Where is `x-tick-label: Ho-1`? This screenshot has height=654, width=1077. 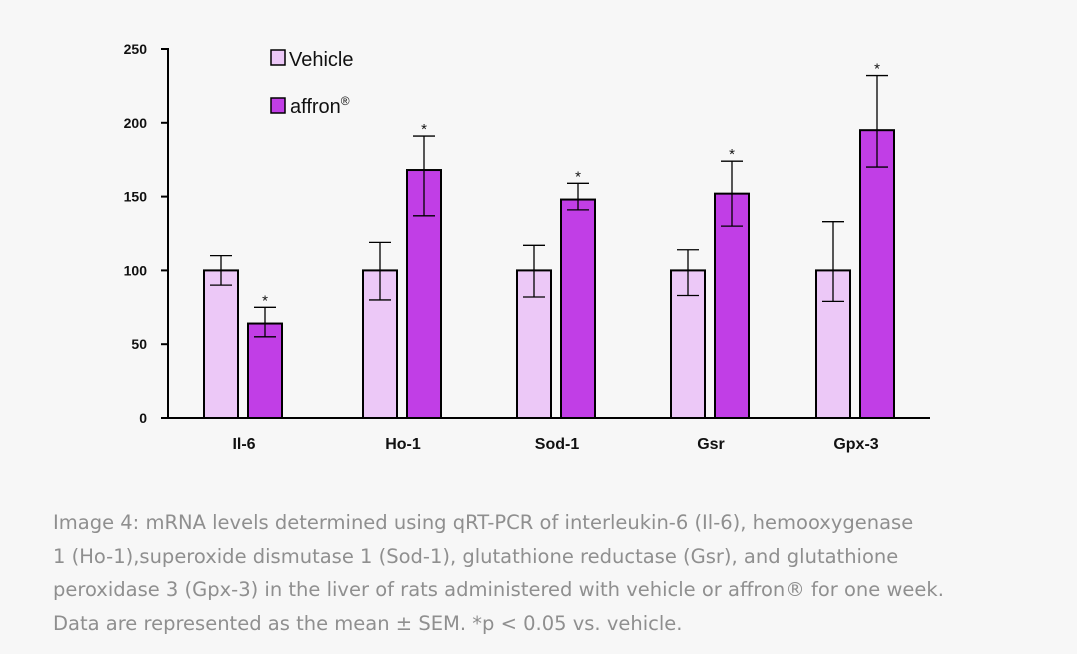 x-tick-label: Ho-1 is located at coordinates (403, 444).